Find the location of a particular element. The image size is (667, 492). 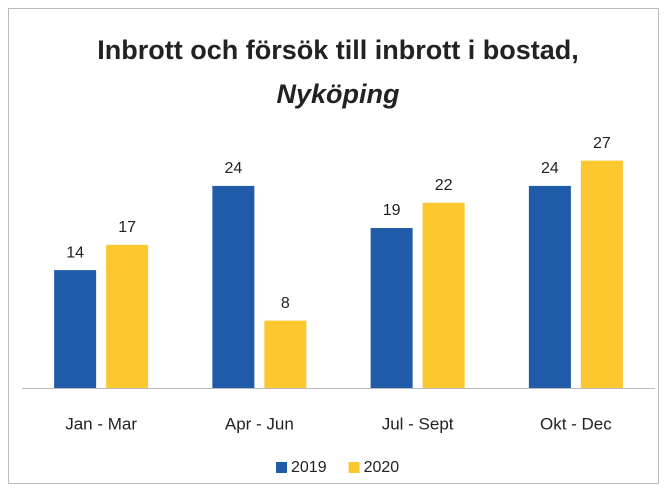

data-label: 8 is located at coordinates (285, 303).